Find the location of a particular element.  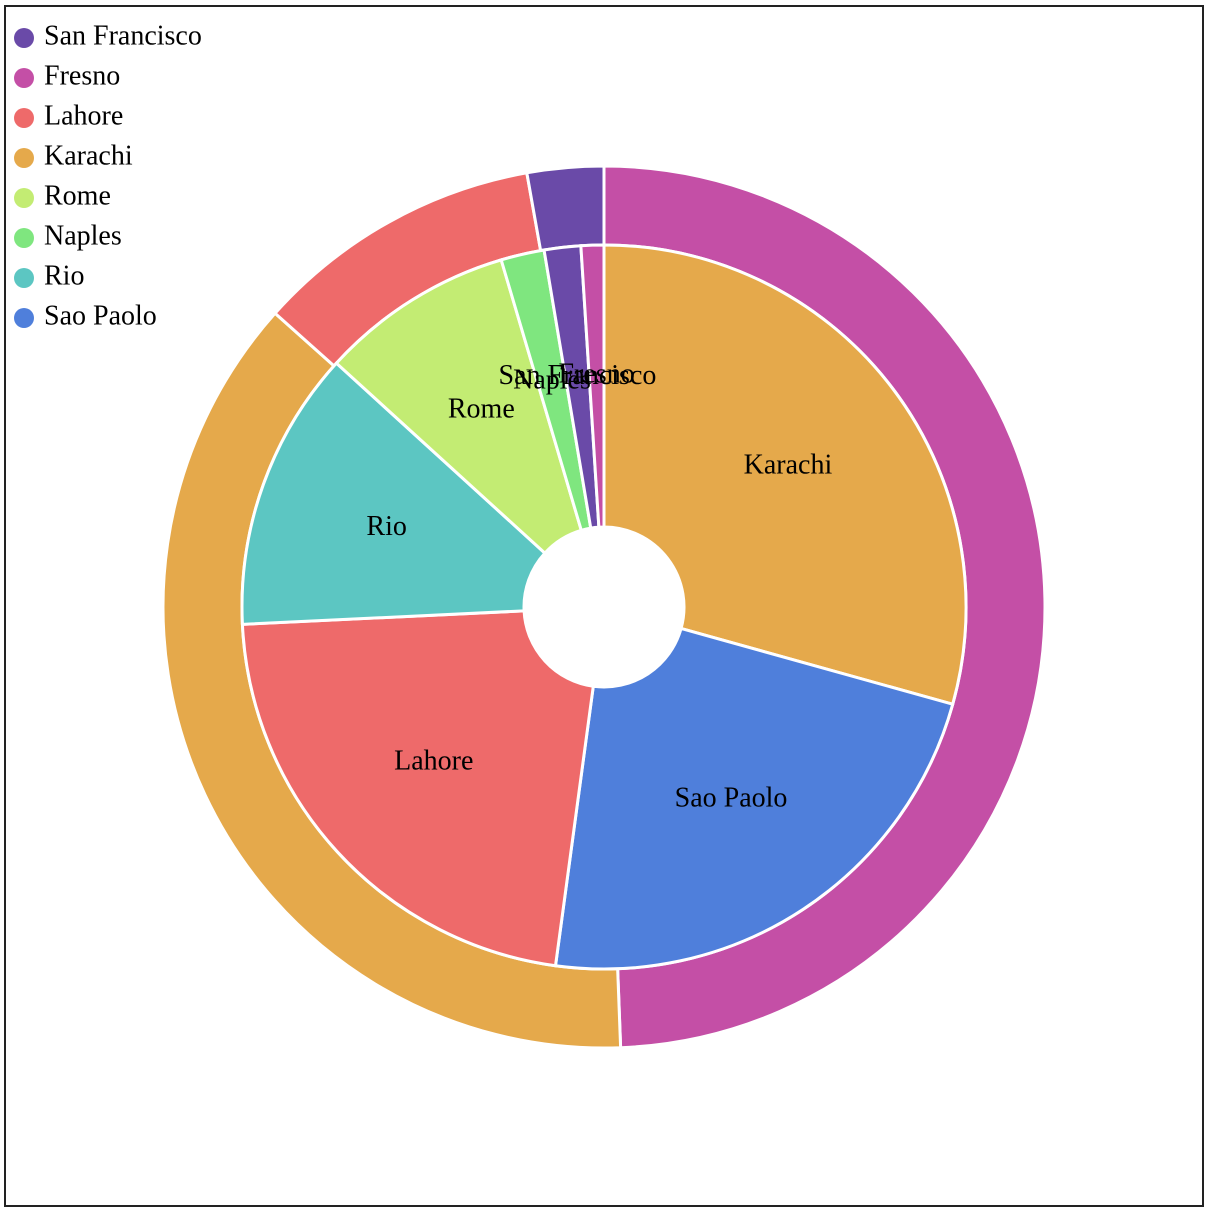

inner-slice-karachi is located at coordinates (785, 475).